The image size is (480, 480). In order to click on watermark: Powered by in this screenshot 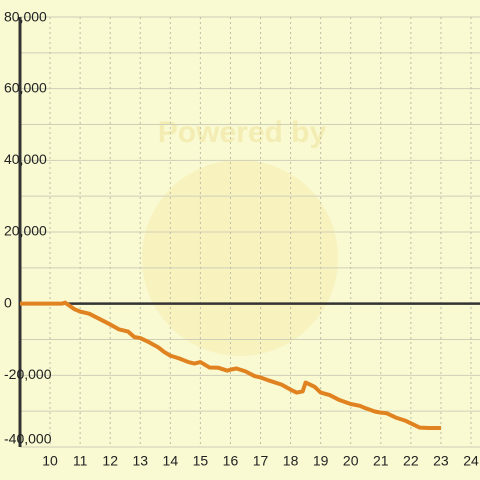, I will do `click(242, 132)`.